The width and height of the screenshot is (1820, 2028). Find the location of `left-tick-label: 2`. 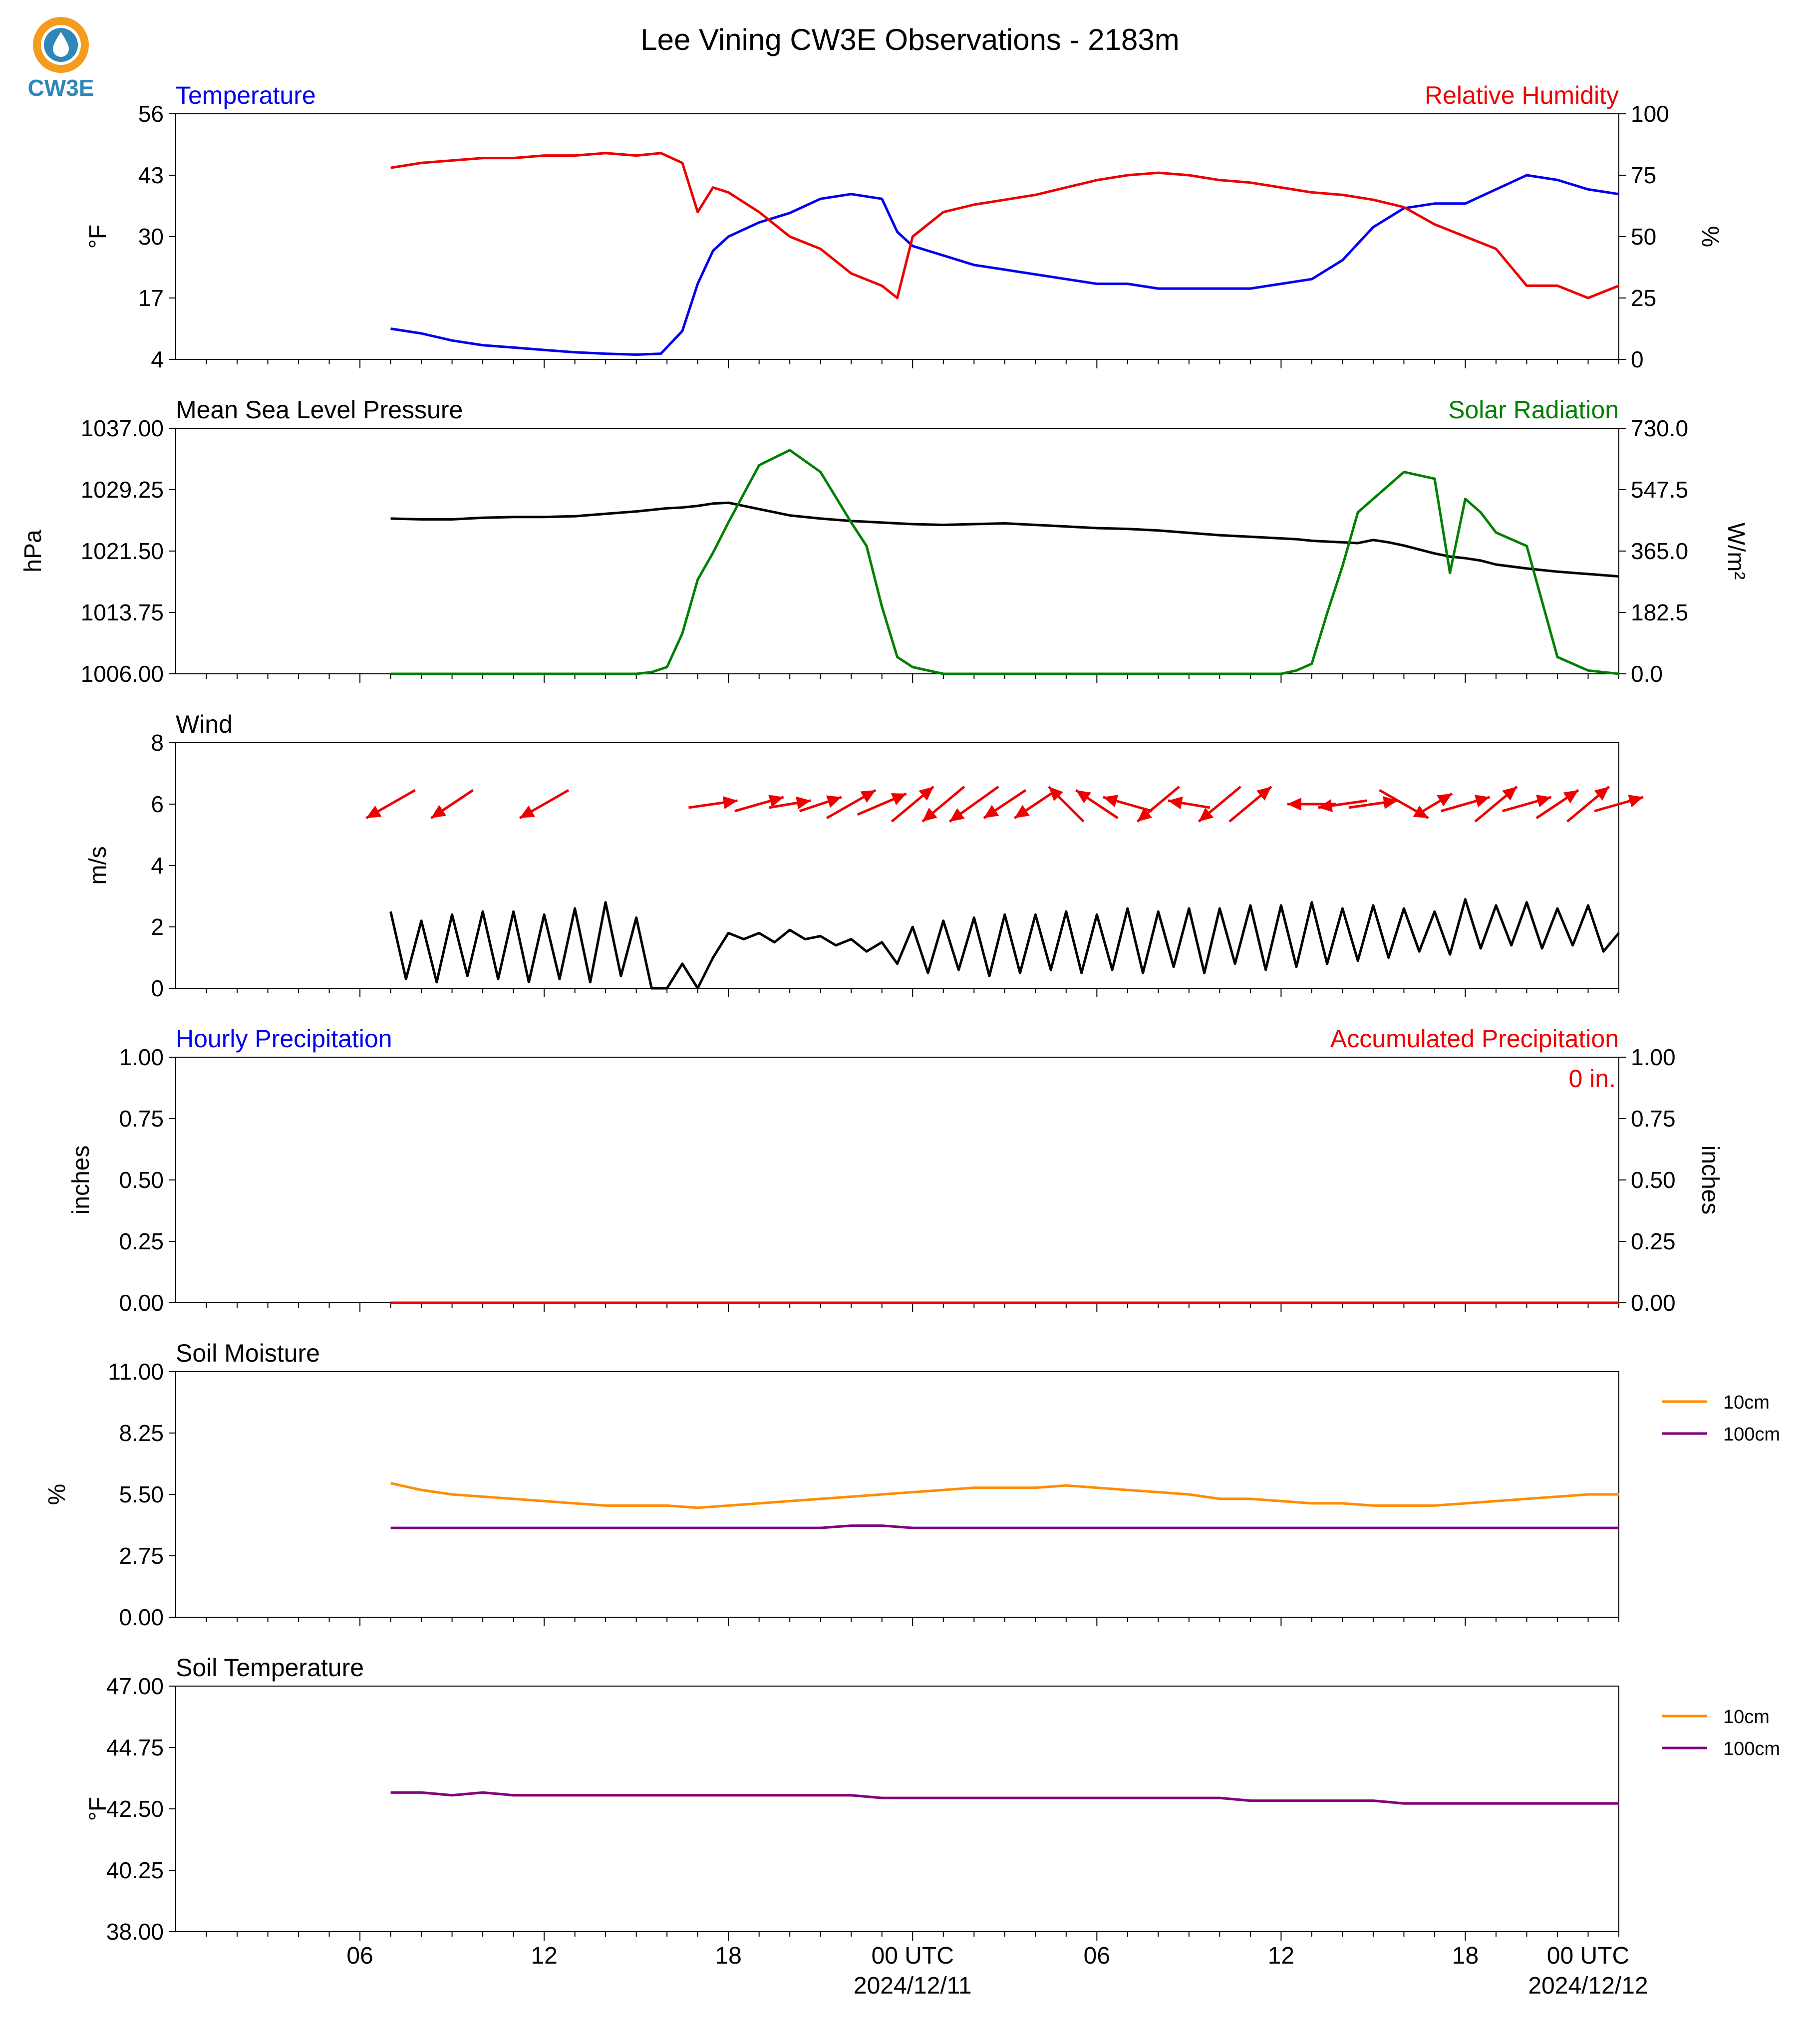

left-tick-label: 2 is located at coordinates (157, 927).